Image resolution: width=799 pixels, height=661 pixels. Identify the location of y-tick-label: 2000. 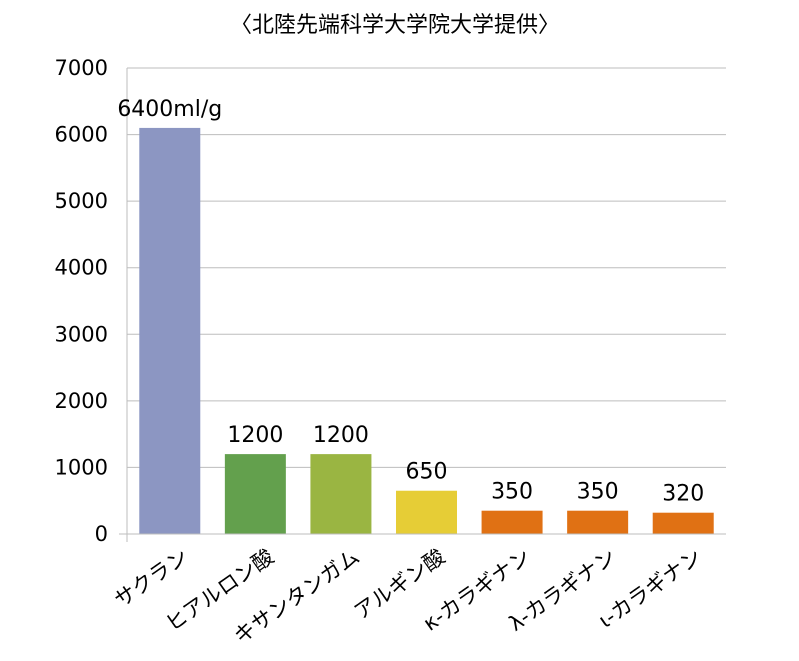
(81, 401).